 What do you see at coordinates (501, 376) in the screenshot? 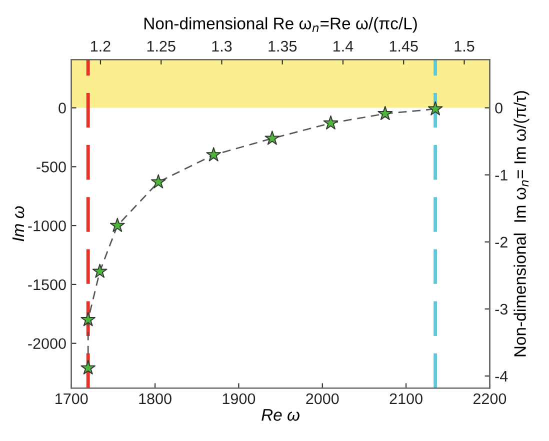
I see `y2-tick-label: -4` at bounding box center [501, 376].